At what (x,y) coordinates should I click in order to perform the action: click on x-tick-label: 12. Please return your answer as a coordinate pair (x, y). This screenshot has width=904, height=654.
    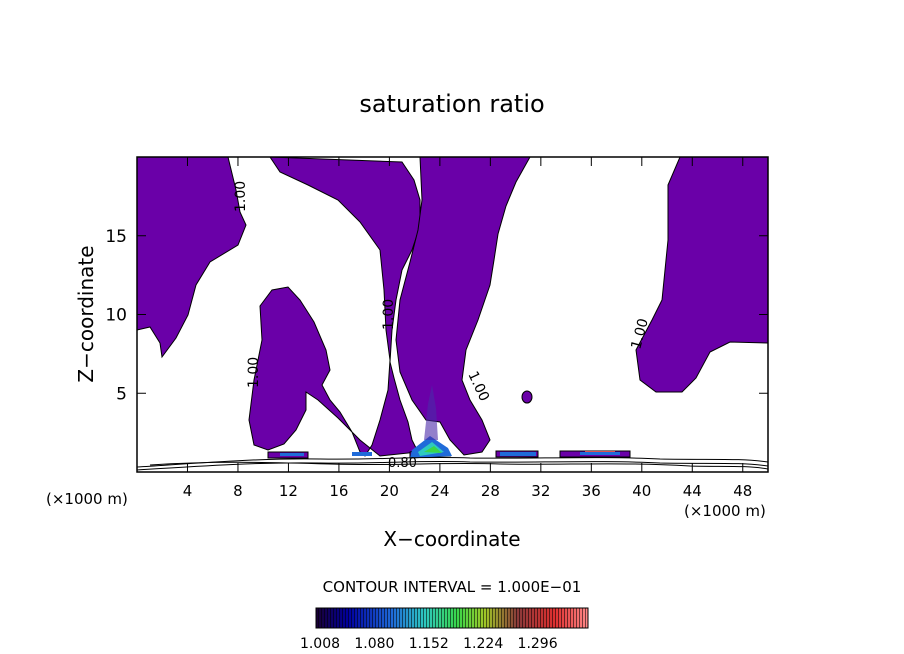
    Looking at the image, I should click on (288, 491).